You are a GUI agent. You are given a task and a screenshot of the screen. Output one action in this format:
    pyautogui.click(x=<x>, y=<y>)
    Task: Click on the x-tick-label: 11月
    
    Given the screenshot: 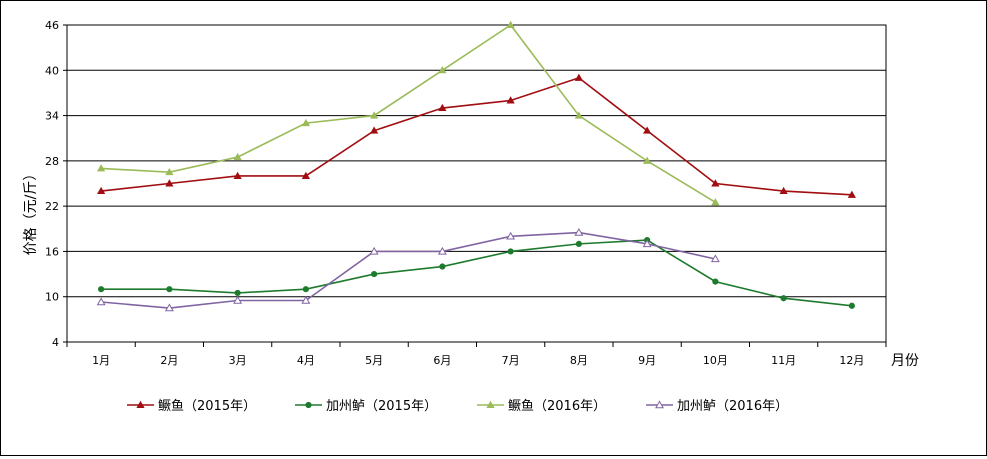 What is the action you would take?
    pyautogui.click(x=783, y=360)
    